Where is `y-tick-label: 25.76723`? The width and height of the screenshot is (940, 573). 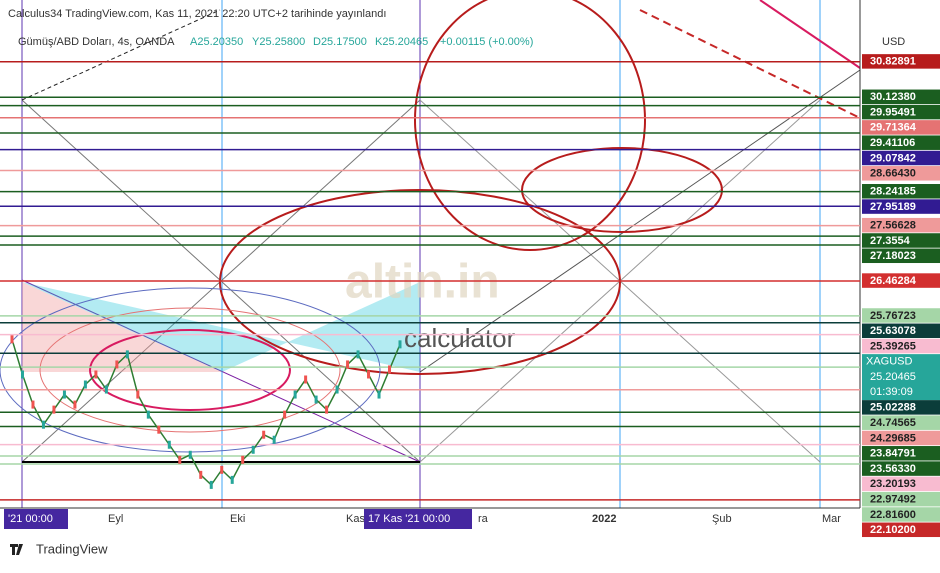
y-tick-label: 25.76723 is located at coordinates (893, 316).